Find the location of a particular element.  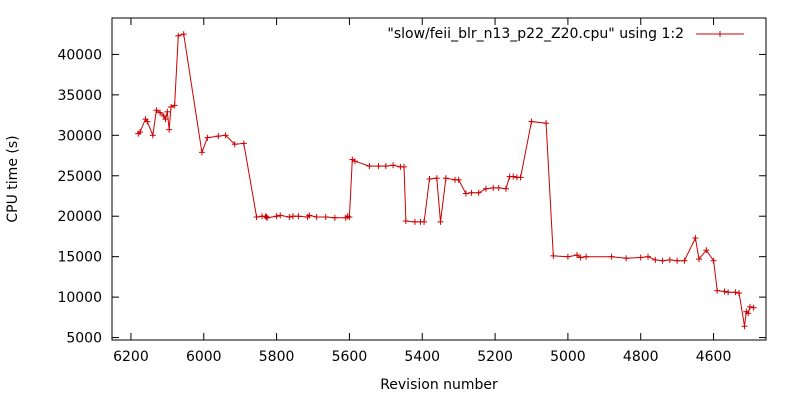

x-tick-label: 5200 is located at coordinates (495, 357).